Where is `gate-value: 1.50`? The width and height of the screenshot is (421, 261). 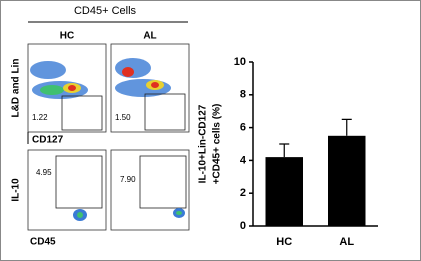 gate-value: 1.50 is located at coordinates (123, 117).